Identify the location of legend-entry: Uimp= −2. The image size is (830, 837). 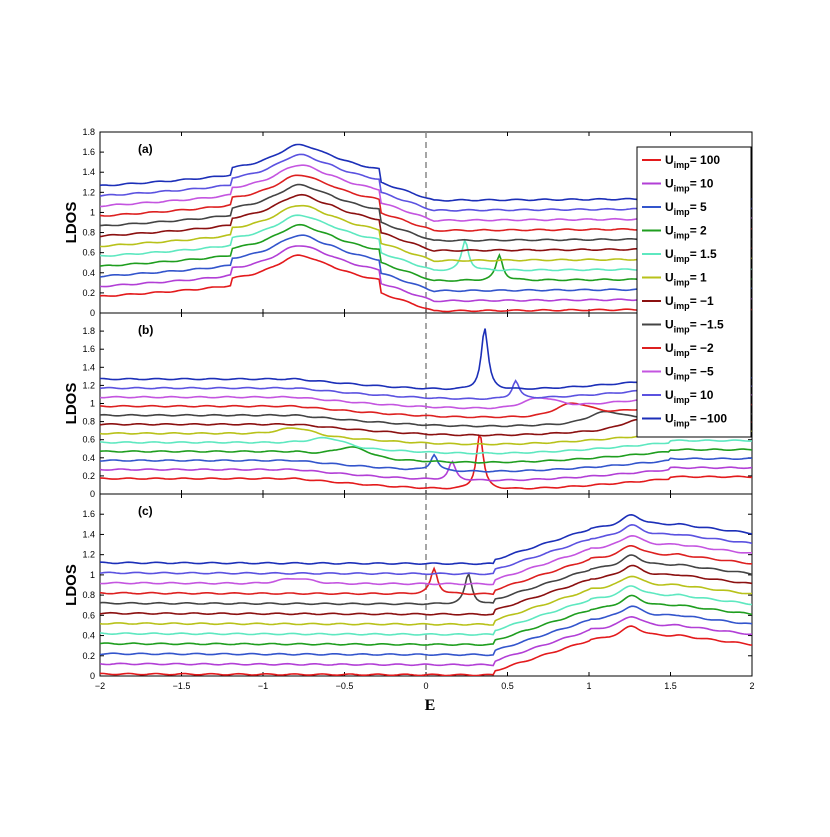
(689, 349).